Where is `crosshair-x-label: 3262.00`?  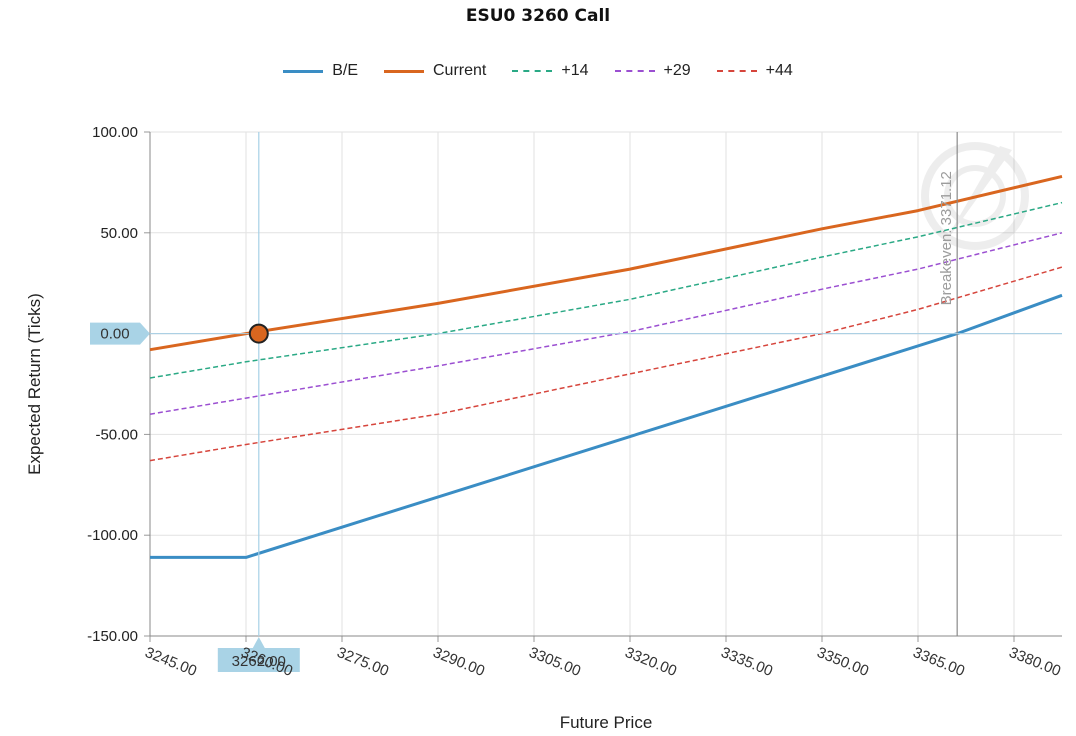
crosshair-x-label: 3262.00 is located at coordinates (259, 661).